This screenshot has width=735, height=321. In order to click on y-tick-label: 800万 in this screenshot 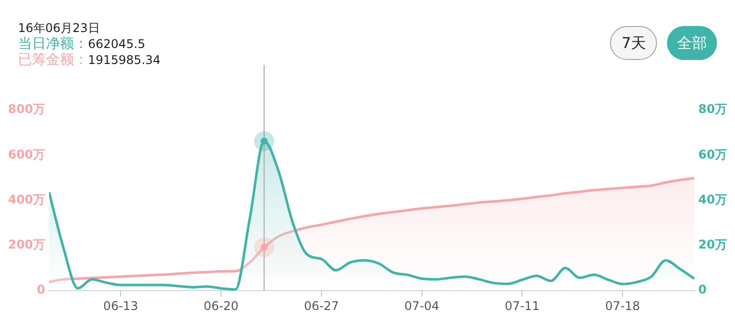, I will do `click(27, 109)`.